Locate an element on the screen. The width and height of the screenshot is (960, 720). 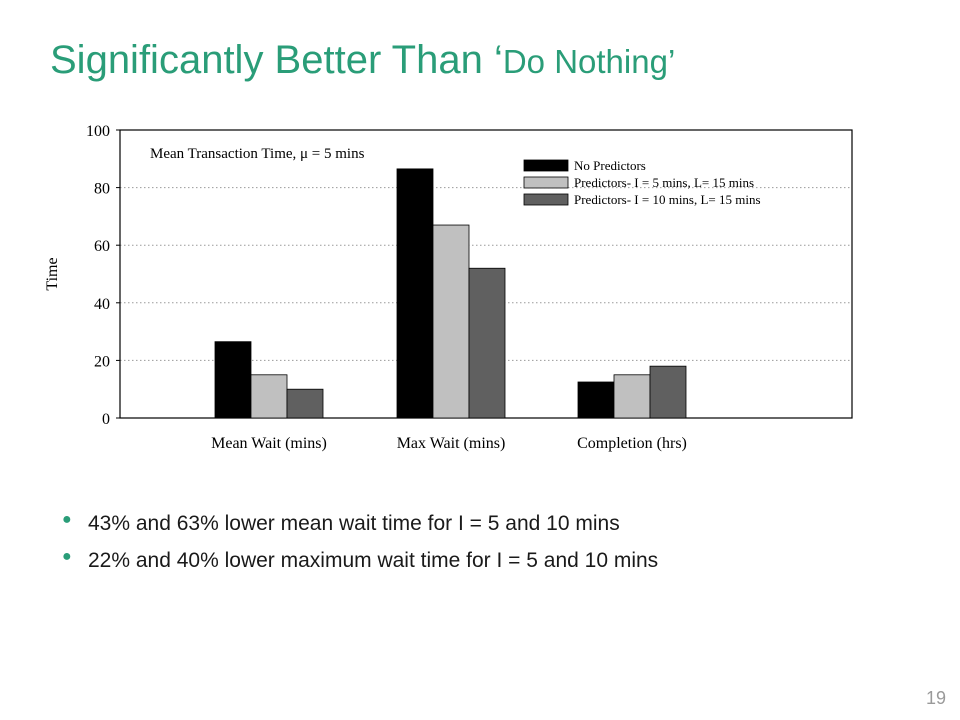
y-tick-label: 60 is located at coordinates (102, 246).